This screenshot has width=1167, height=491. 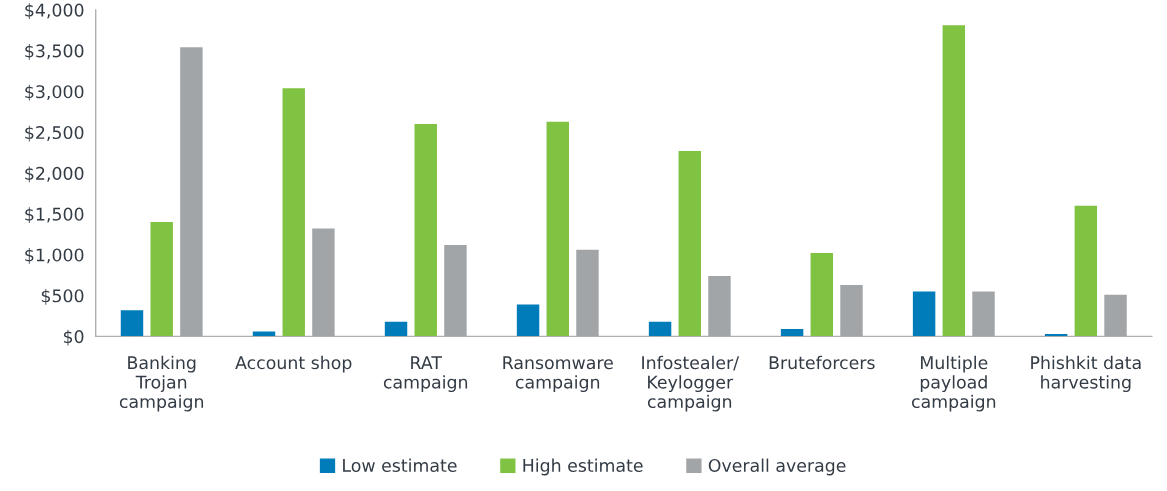 What do you see at coordinates (54, 11) in the screenshot?
I see `y-tick-label: $4,000` at bounding box center [54, 11].